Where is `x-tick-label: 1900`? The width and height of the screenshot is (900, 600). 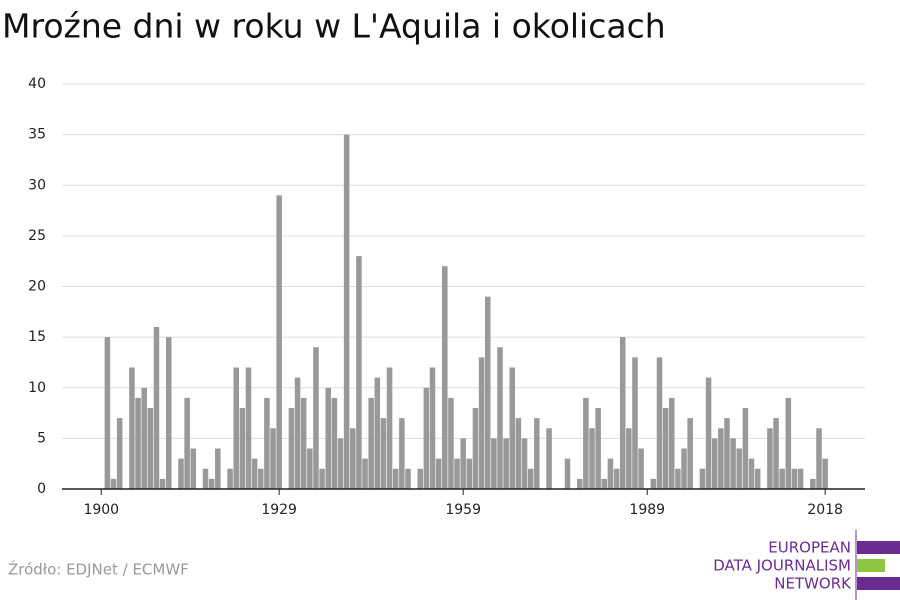 x-tick-label: 1900 is located at coordinates (101, 510).